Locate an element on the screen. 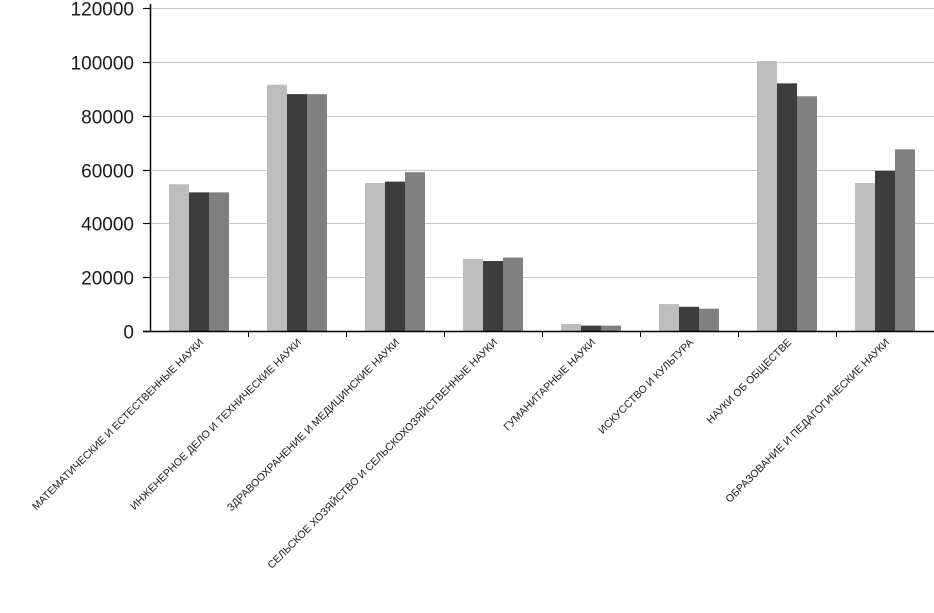  y-tick-label: 20000 is located at coordinates (107, 279).